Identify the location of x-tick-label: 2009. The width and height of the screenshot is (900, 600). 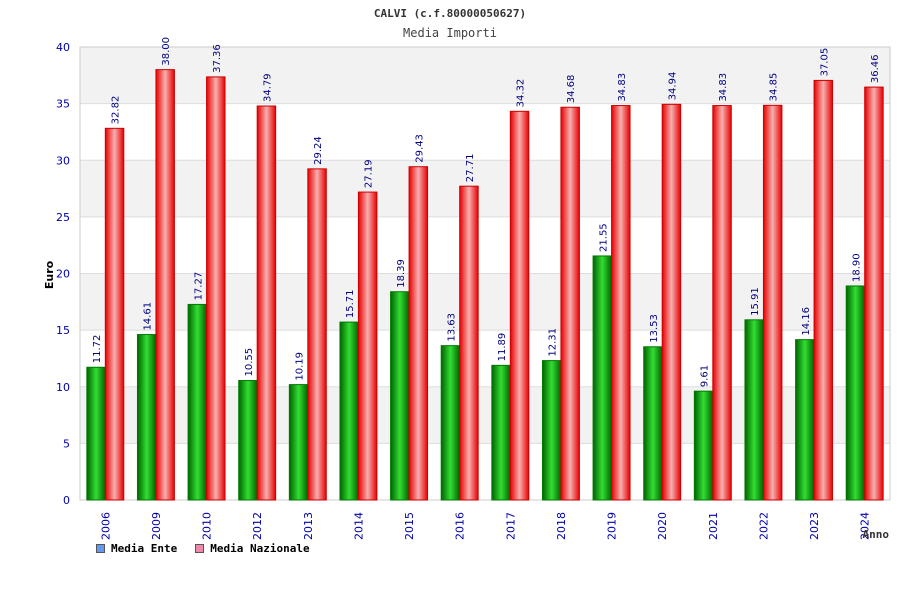
(156, 526).